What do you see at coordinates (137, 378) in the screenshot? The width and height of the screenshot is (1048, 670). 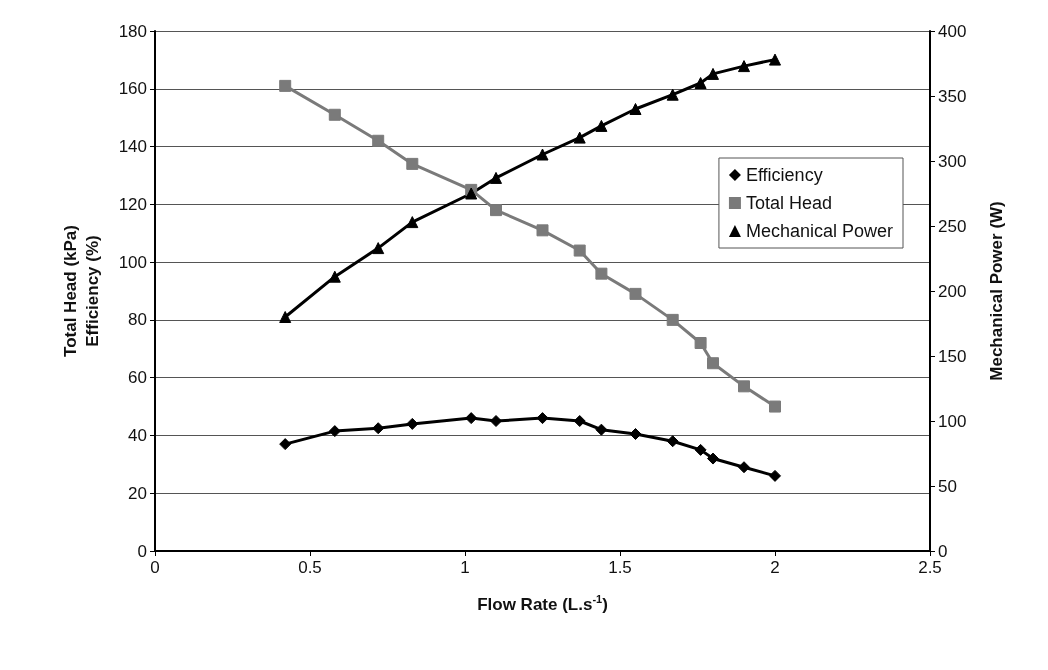 I see `y-tick-label: 60` at bounding box center [137, 378].